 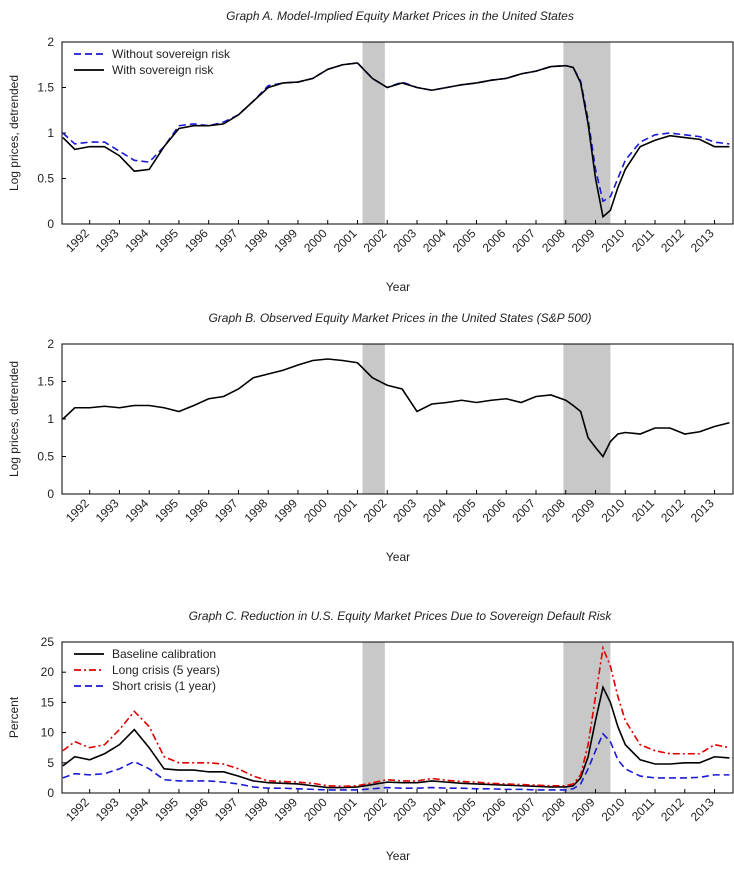 I want to click on y-tick-label: 15, so click(x=48, y=702).